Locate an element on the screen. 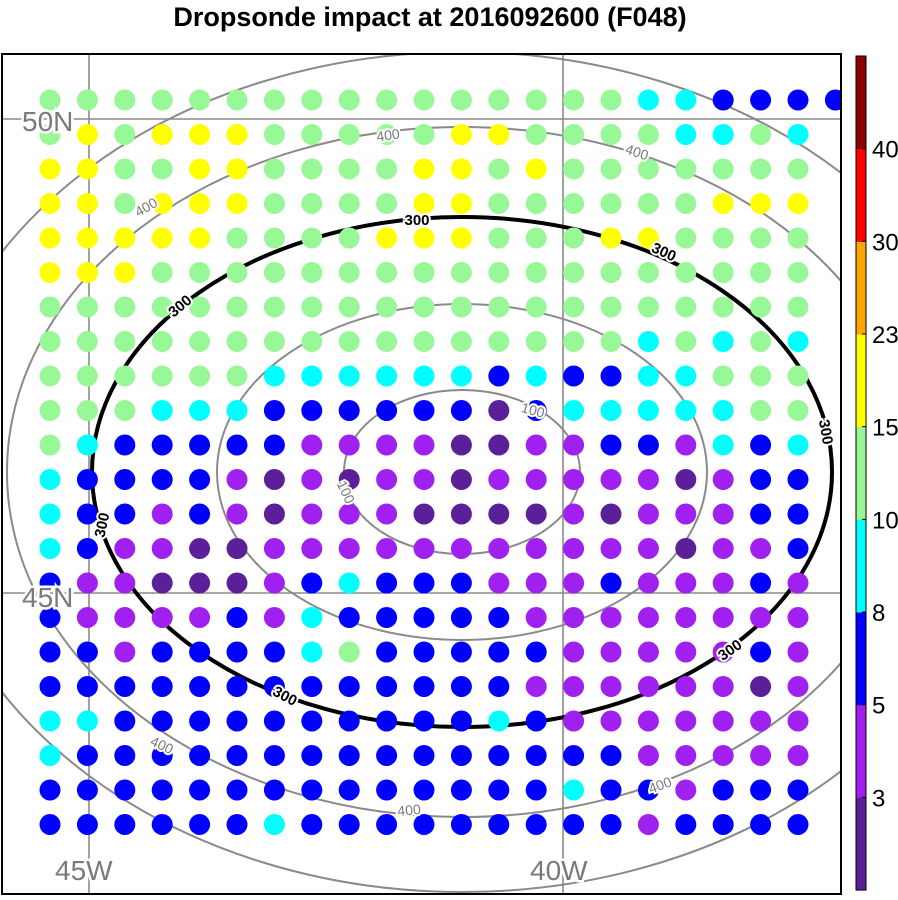 The height and width of the screenshot is (900, 898). contour-label: 400 is located at coordinates (388, 134).